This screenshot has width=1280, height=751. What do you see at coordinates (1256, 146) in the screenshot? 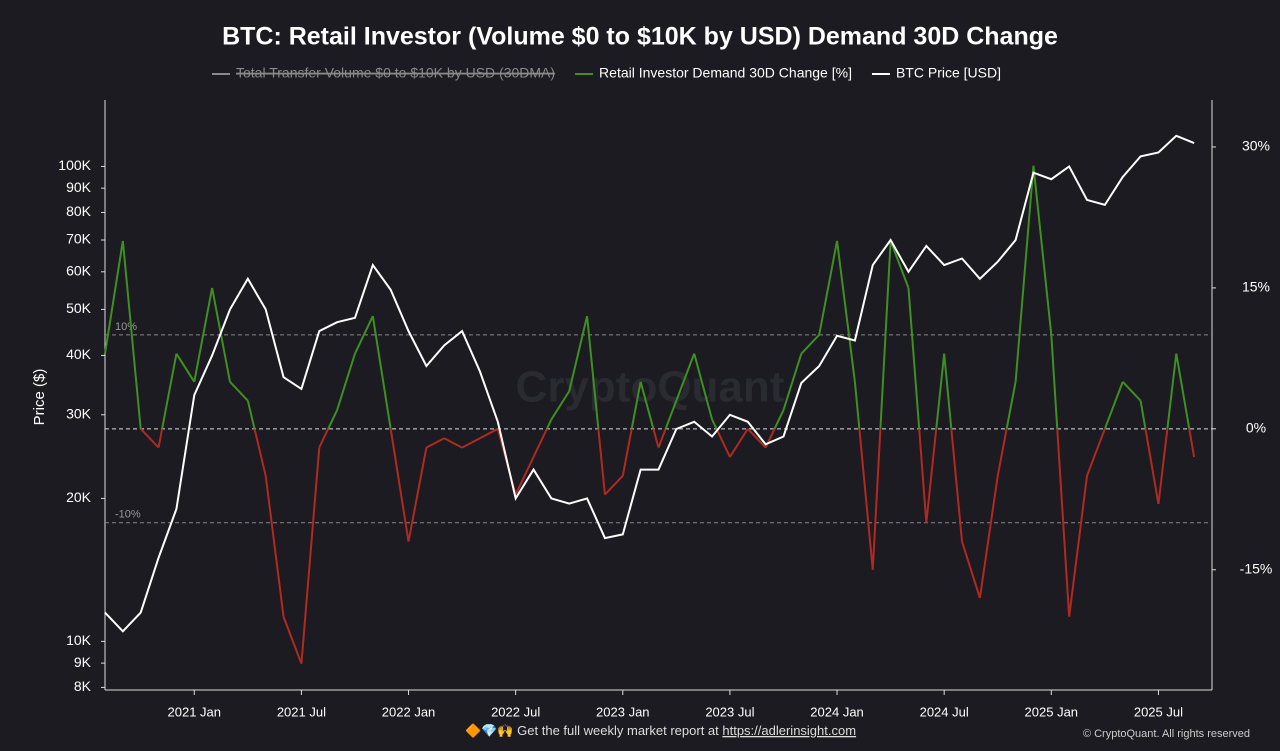
I see `y2-tick-label: 30%` at bounding box center [1256, 146].